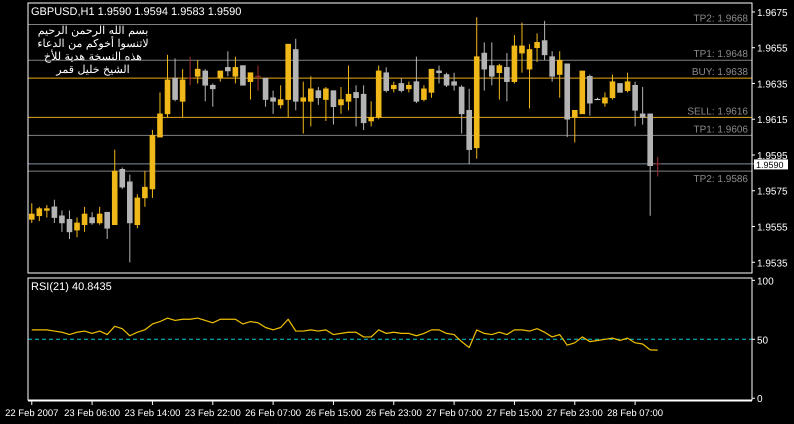 This screenshot has height=424, width=794. Describe the element at coordinates (152, 413) in the screenshot. I see `x-tick-label: 23 Feb 14:00` at that location.